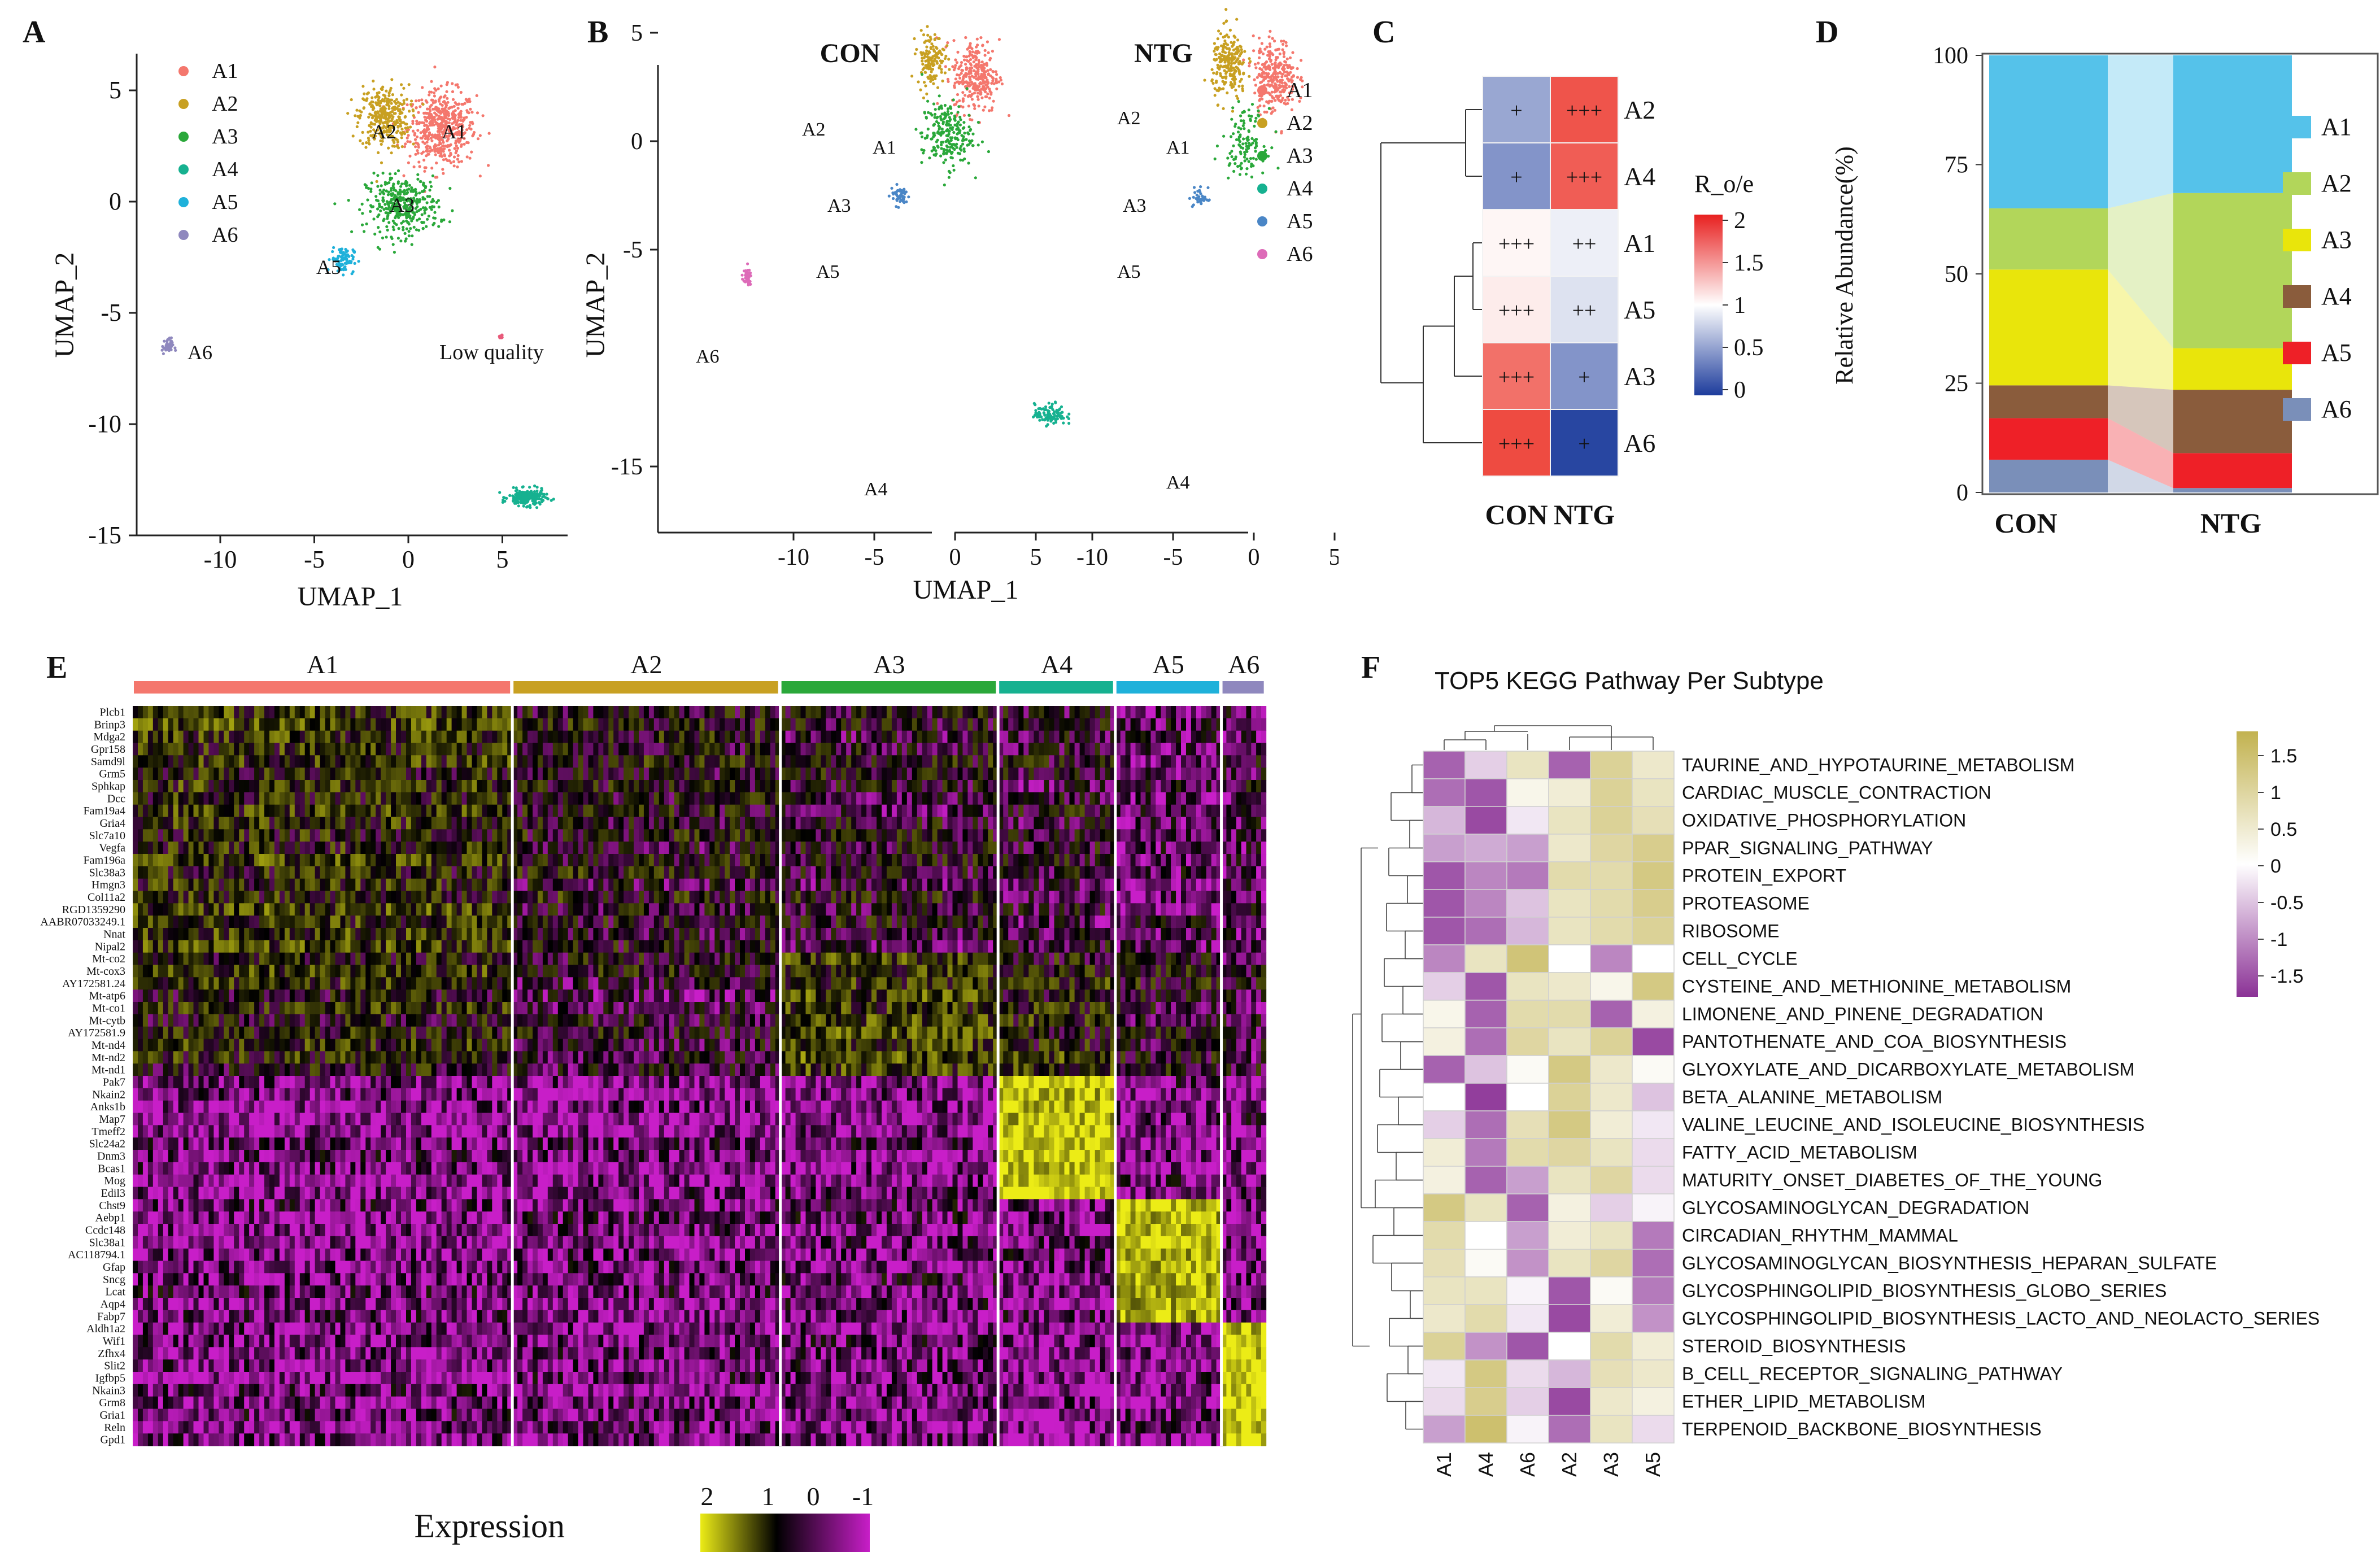 This screenshot has width=2380, height=1561. I want to click on b-con-point-a2, so click(925, 72).